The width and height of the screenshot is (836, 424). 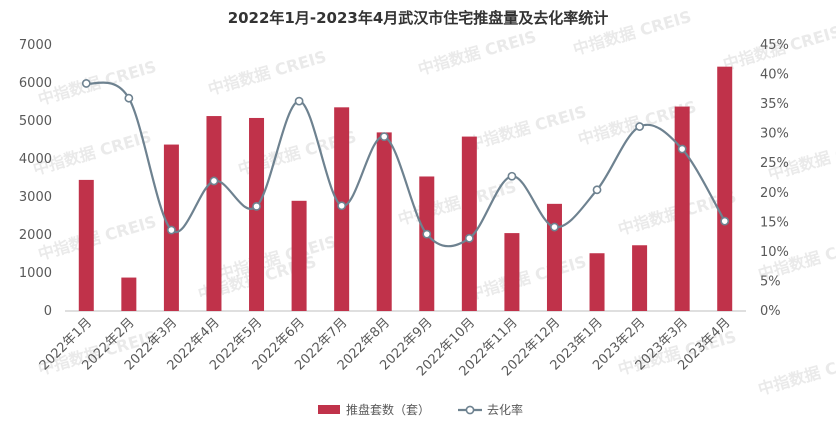 I want to click on legend-bar-swatch, so click(x=329, y=409).